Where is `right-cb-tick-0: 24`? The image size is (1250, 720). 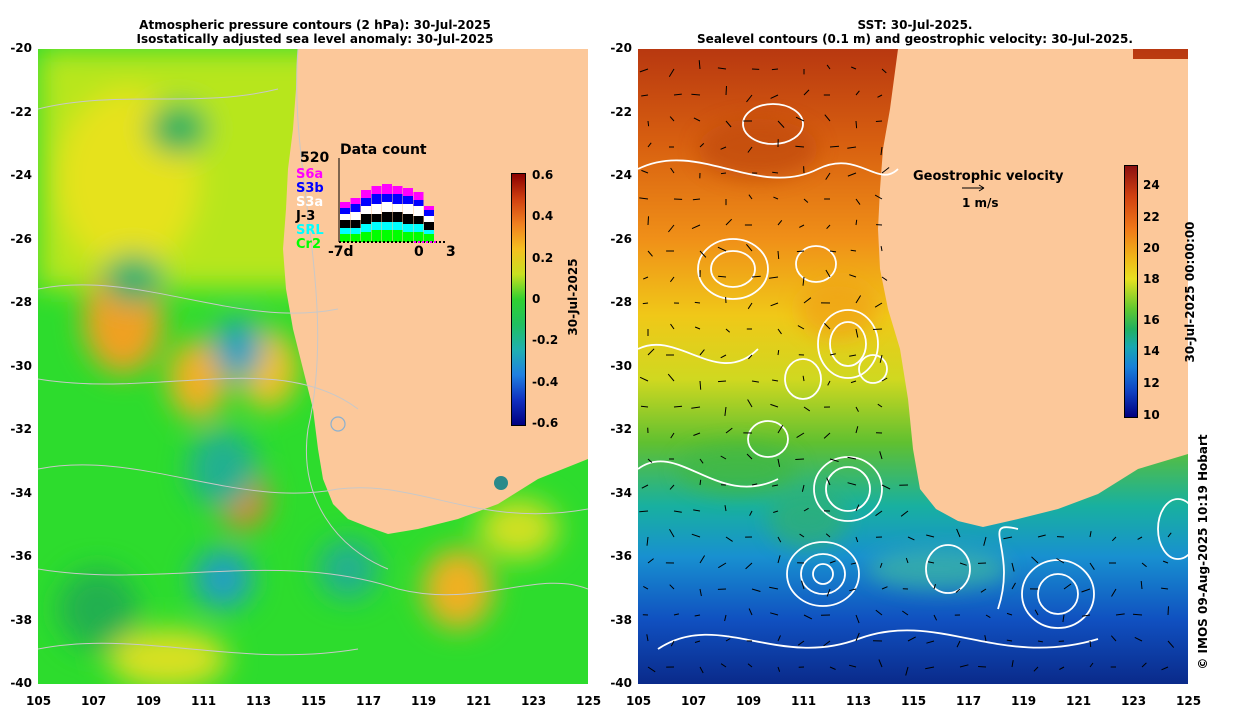 right-cb-tick-0: 24 is located at coordinates (1151, 185).